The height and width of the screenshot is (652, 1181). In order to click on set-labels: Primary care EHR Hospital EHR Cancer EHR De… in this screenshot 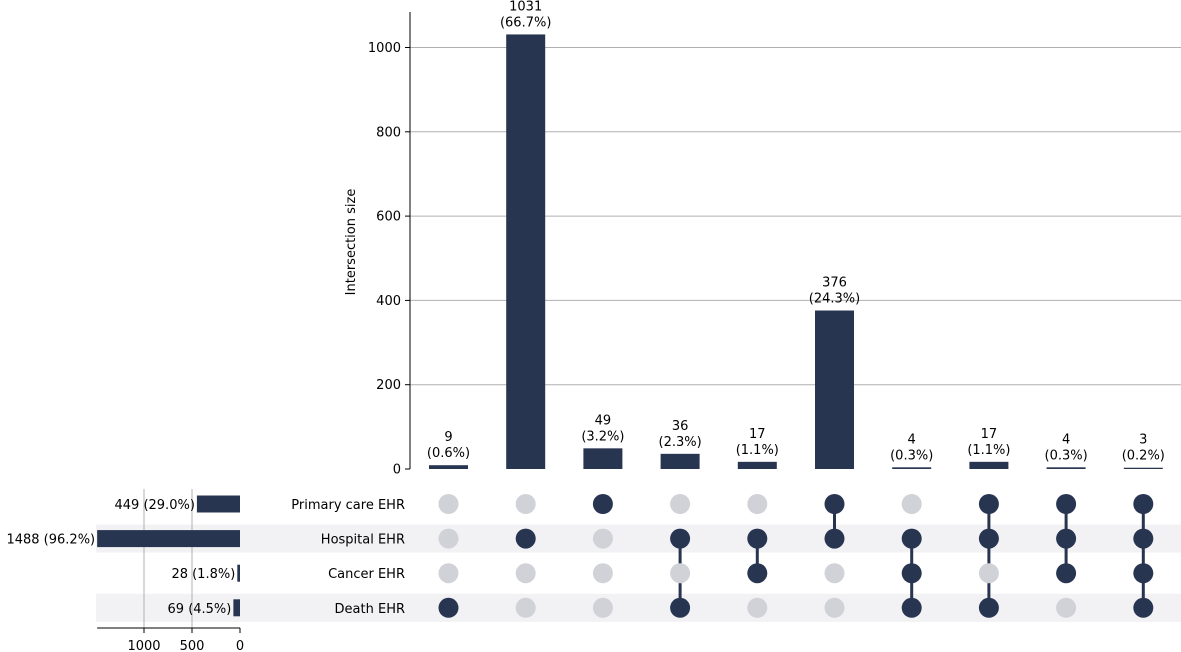, I will do `click(348, 557)`.